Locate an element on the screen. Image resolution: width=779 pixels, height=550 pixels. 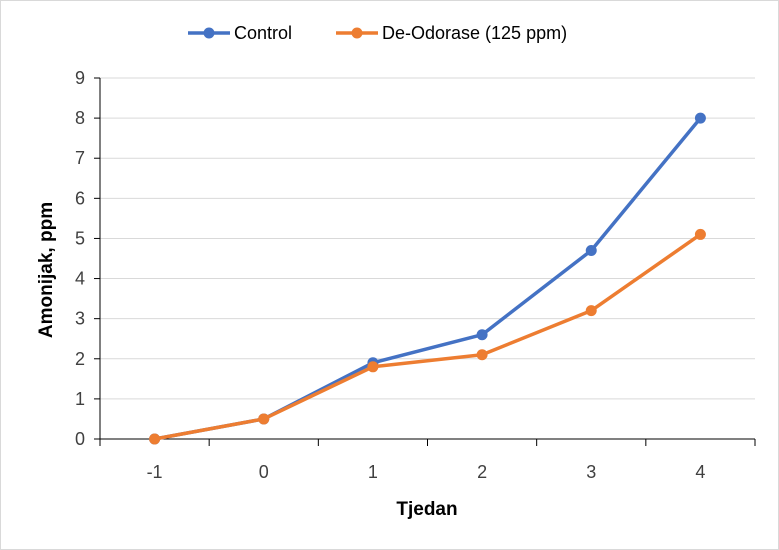
y-tick-label: 1 is located at coordinates (80, 399).